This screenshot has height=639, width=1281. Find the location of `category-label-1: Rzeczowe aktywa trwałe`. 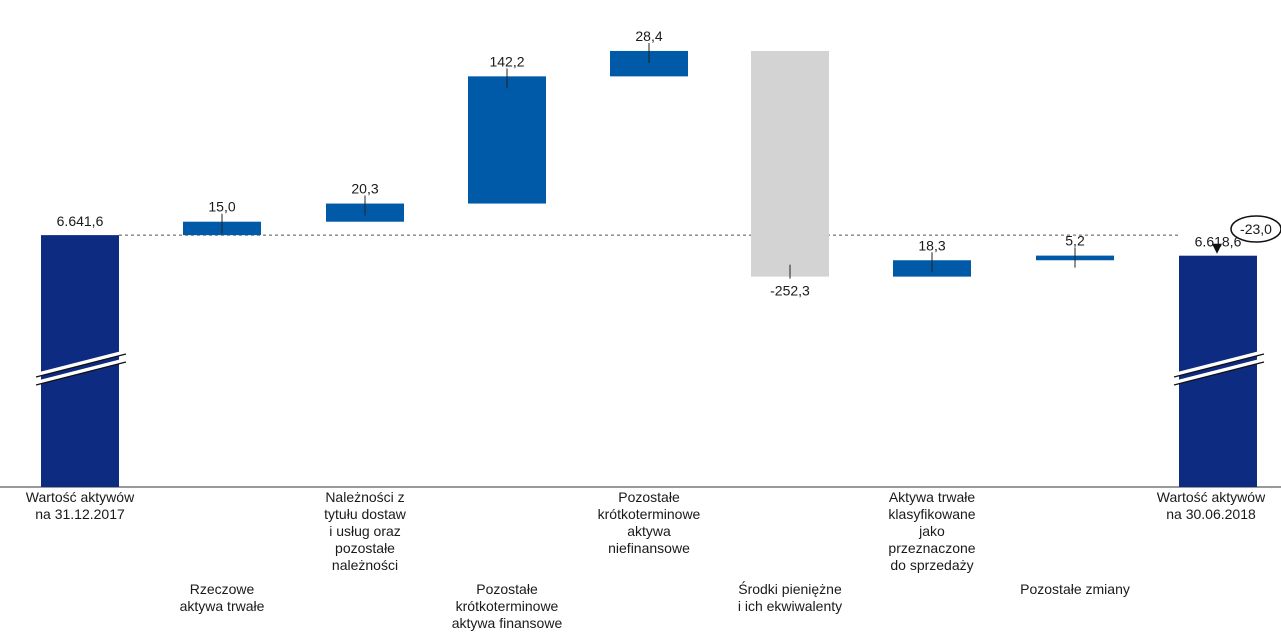

category-label-1: Rzeczowe aktywa trwałe is located at coordinates (222, 597).